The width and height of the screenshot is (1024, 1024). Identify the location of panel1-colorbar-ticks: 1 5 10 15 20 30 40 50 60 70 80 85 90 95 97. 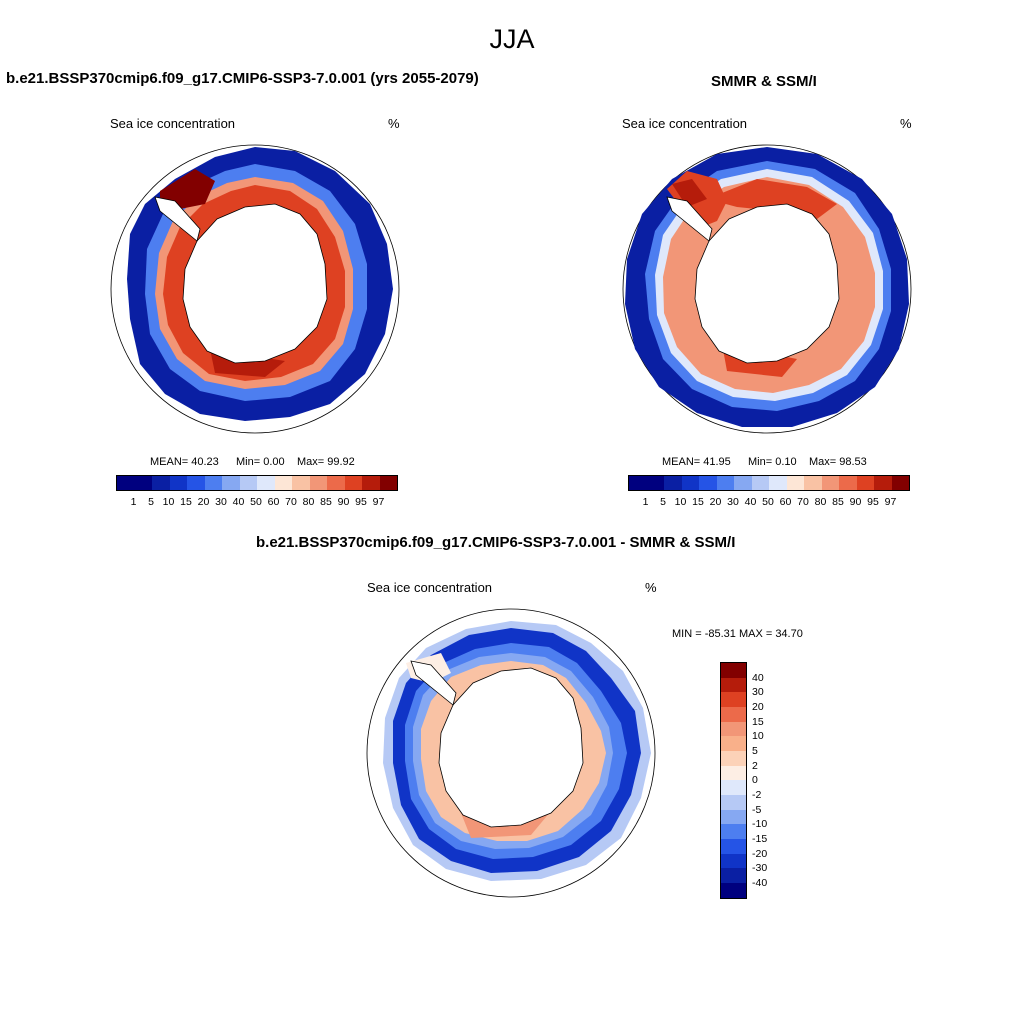
(256, 503).